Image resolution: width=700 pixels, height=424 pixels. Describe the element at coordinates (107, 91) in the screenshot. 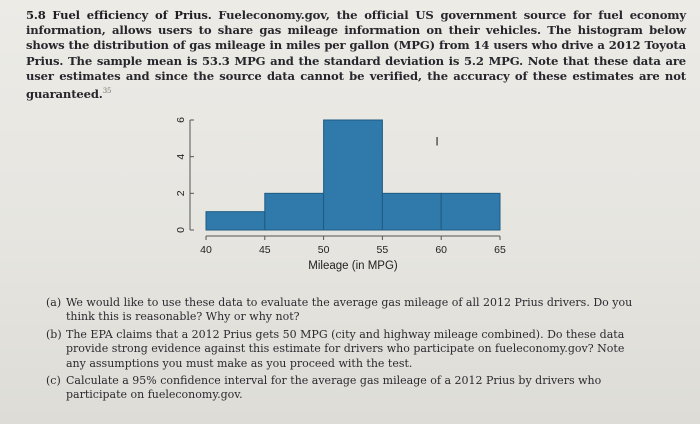

I see `footnote-marker: 35` at that location.